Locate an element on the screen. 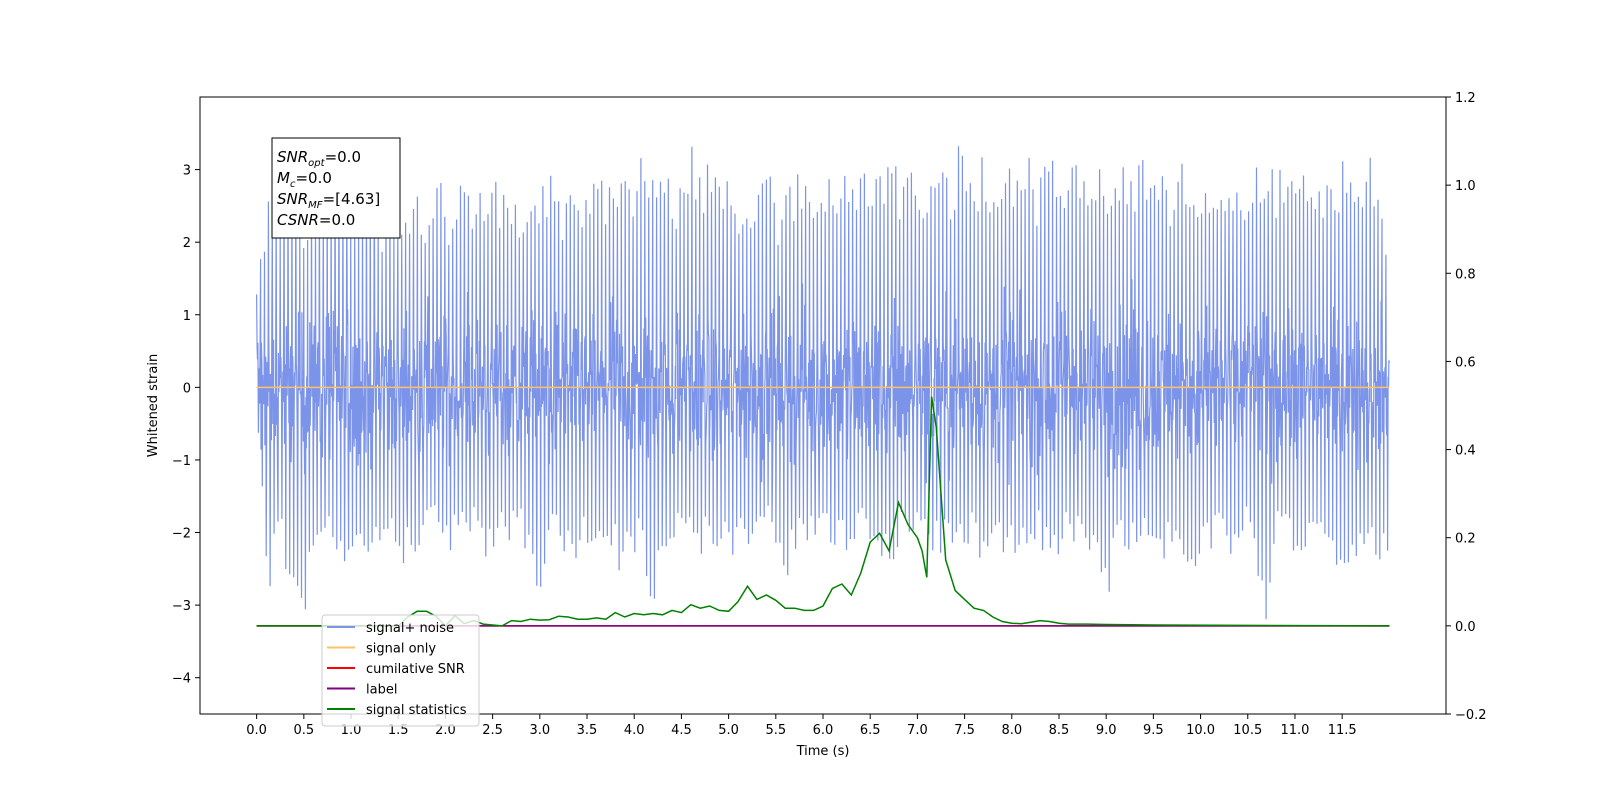  x-tick-label: 3.0 is located at coordinates (539, 730).